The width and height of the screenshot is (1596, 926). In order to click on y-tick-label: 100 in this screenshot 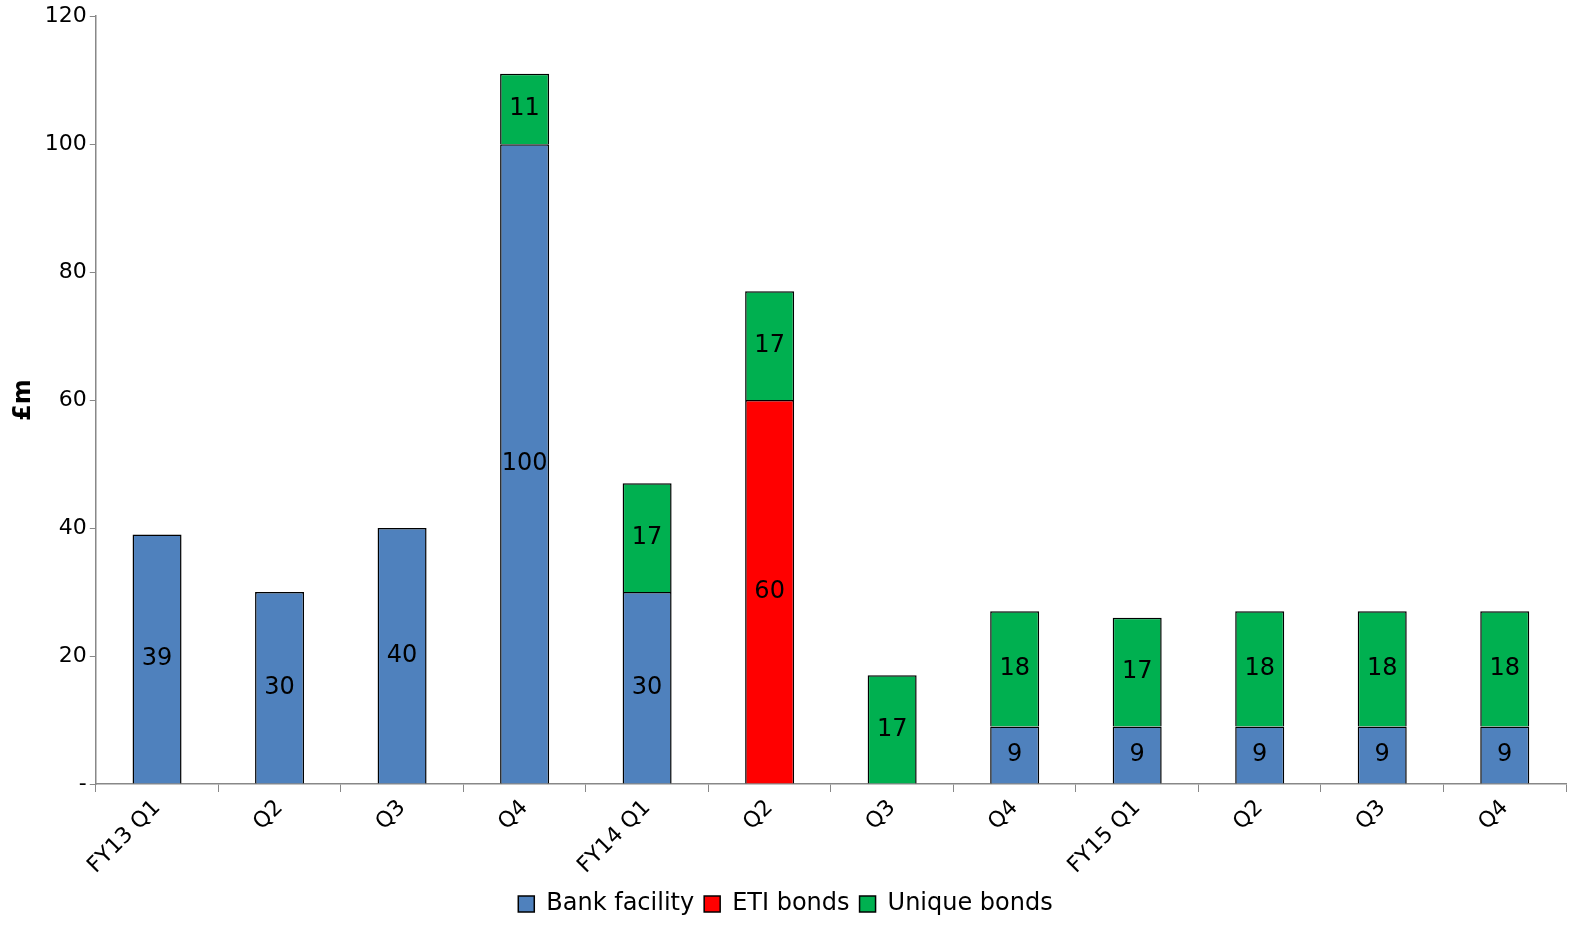, I will do `click(65, 142)`.